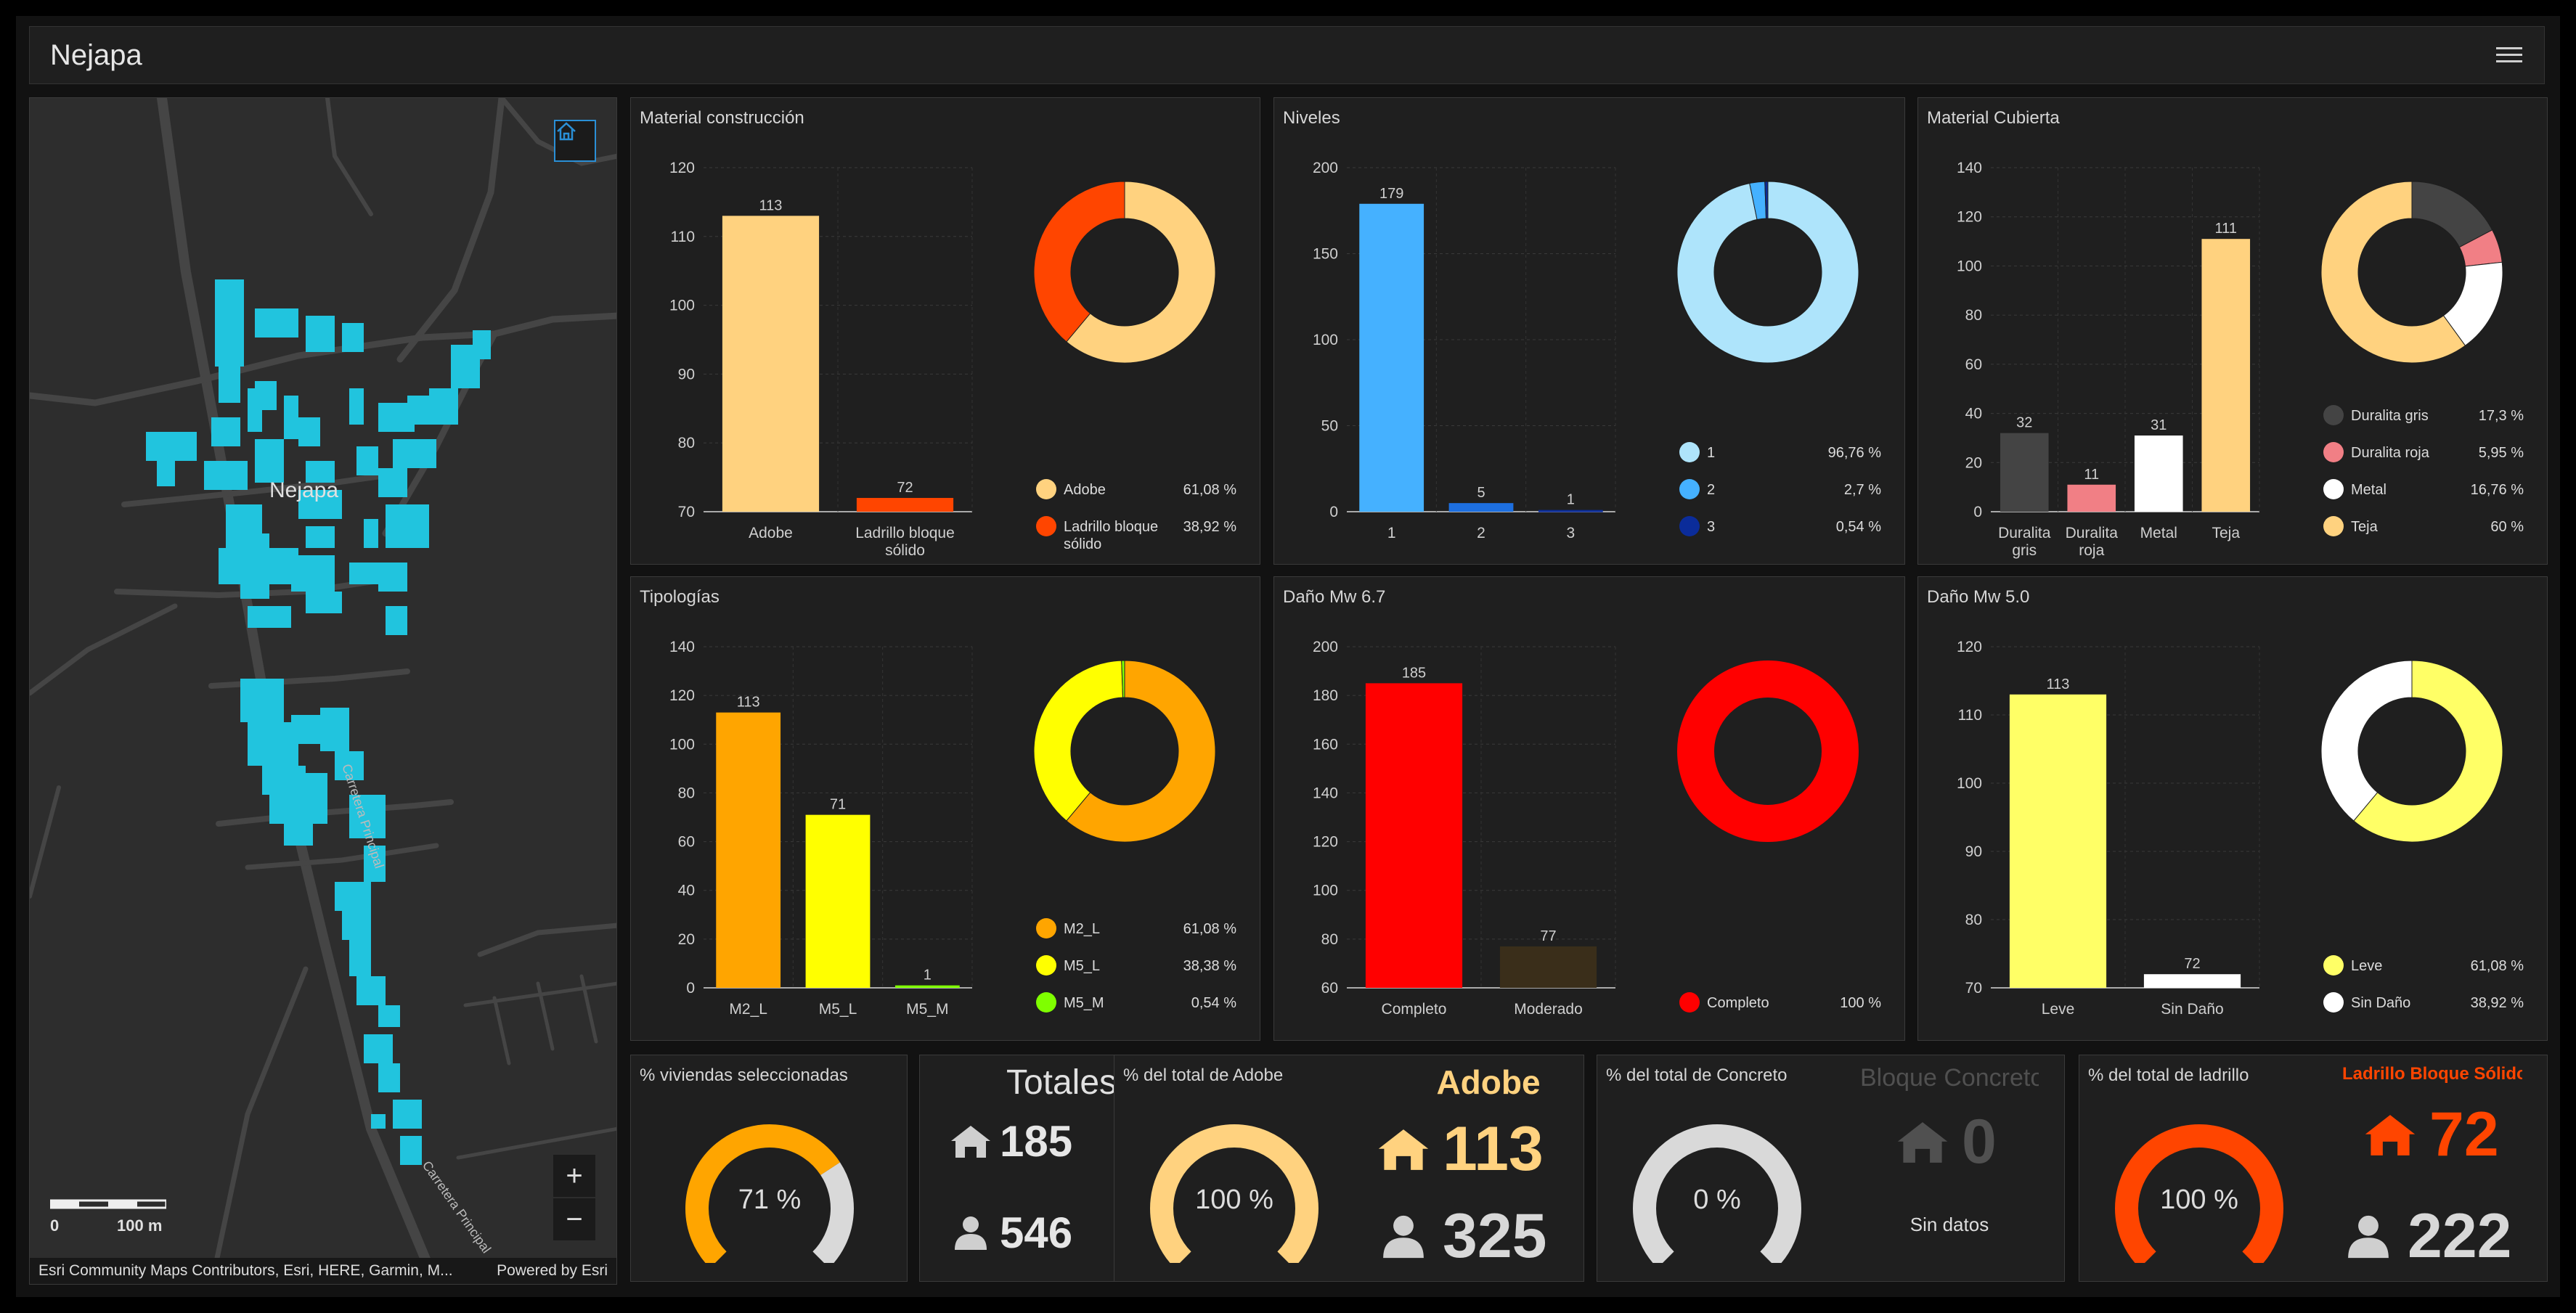 This screenshot has height=1313, width=2576. Describe the element at coordinates (2024, 423) in the screenshot. I see `data-label: 32` at that location.